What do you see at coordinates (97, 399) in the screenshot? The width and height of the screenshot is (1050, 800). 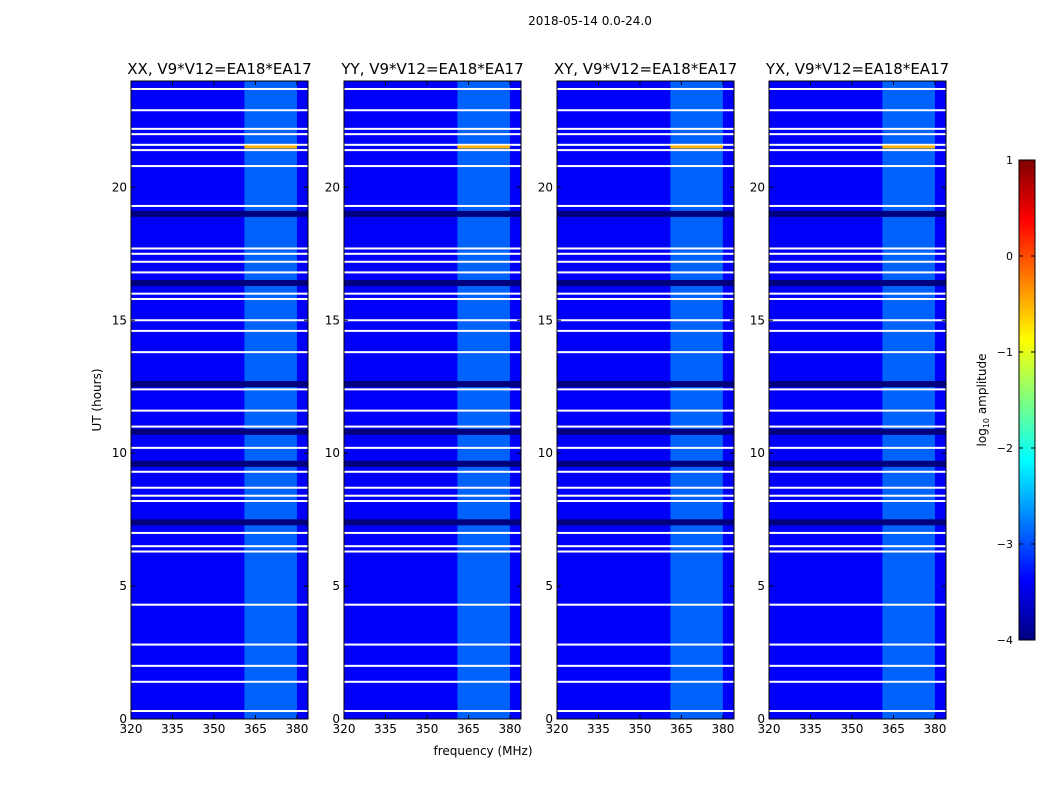 I see `y-axis-label: UT (hours)` at bounding box center [97, 399].